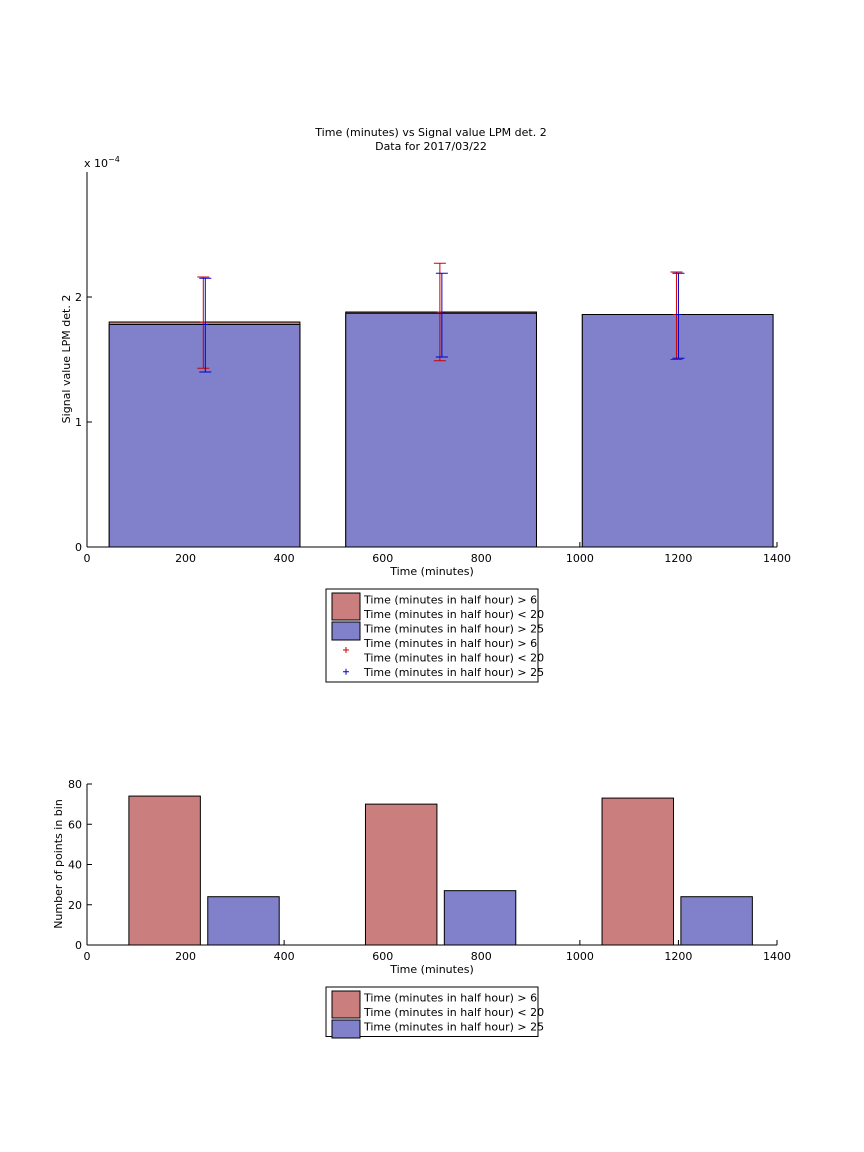  What do you see at coordinates (114, 159) in the screenshot?
I see `y-multiplier-exponent: −4` at bounding box center [114, 159].